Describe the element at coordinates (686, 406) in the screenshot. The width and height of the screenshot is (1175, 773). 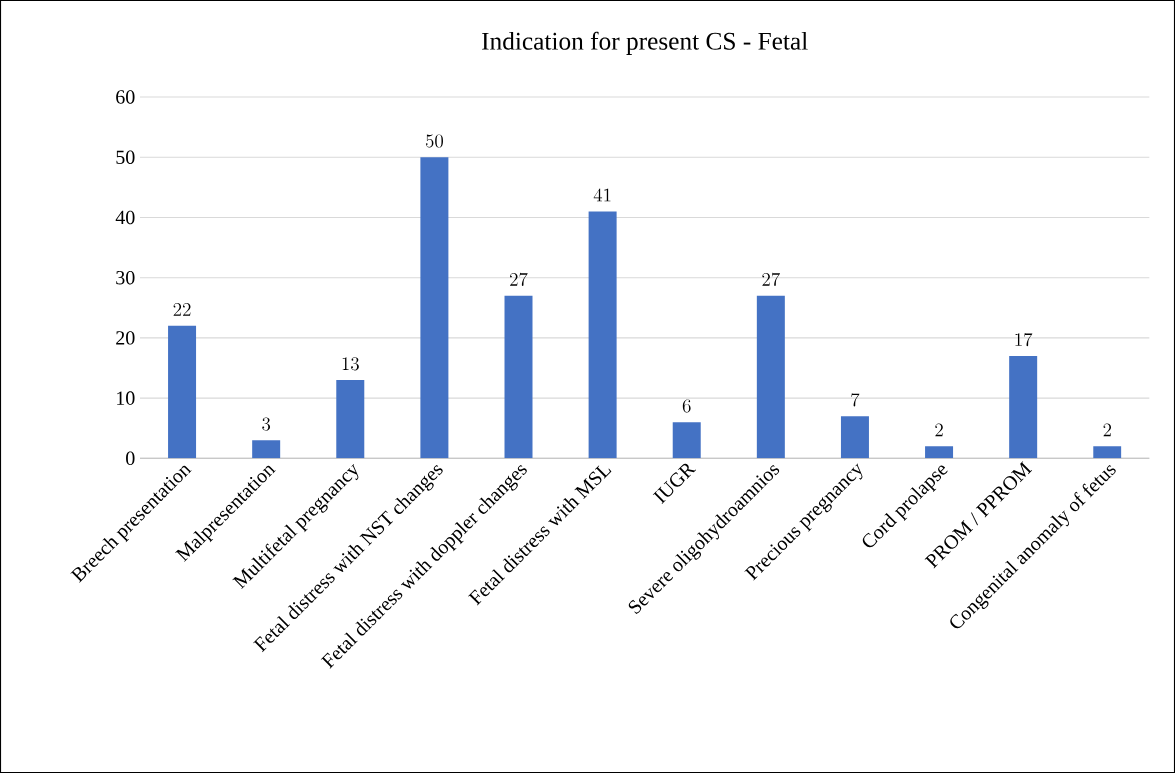
I see `data-label: 6` at that location.